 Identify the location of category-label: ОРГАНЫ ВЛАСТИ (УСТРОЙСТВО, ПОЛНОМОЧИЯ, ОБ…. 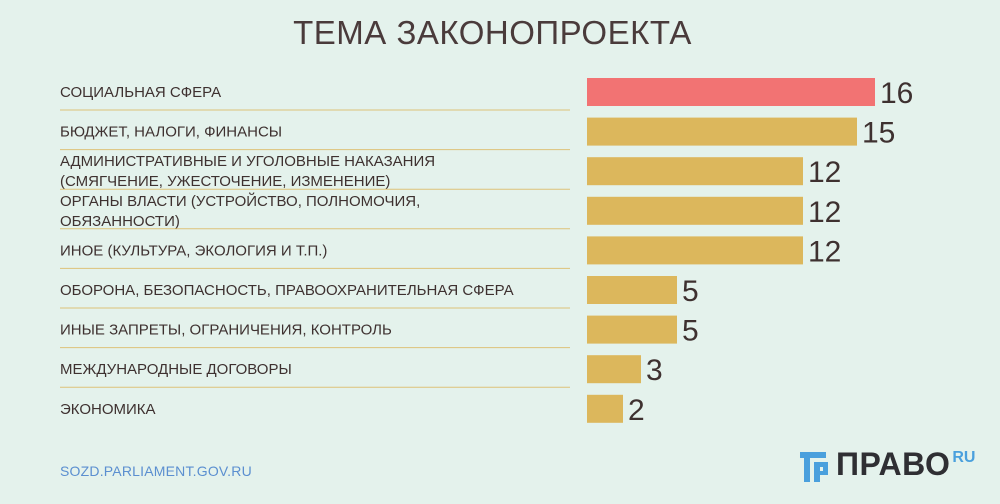
(240, 211).